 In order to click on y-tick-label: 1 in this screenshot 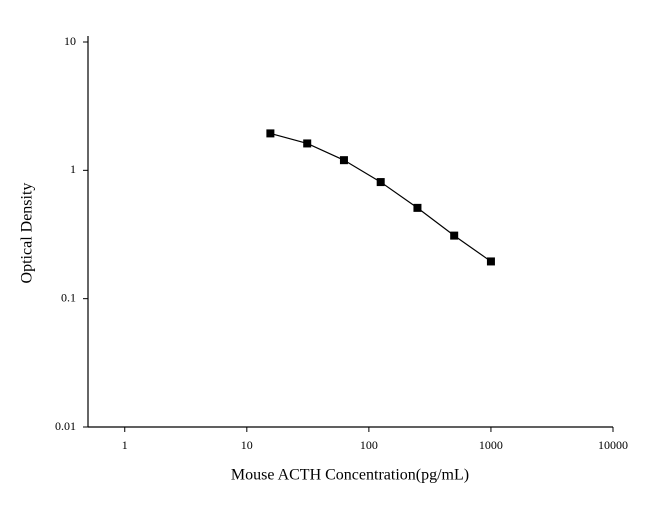, I will do `click(73, 169)`.